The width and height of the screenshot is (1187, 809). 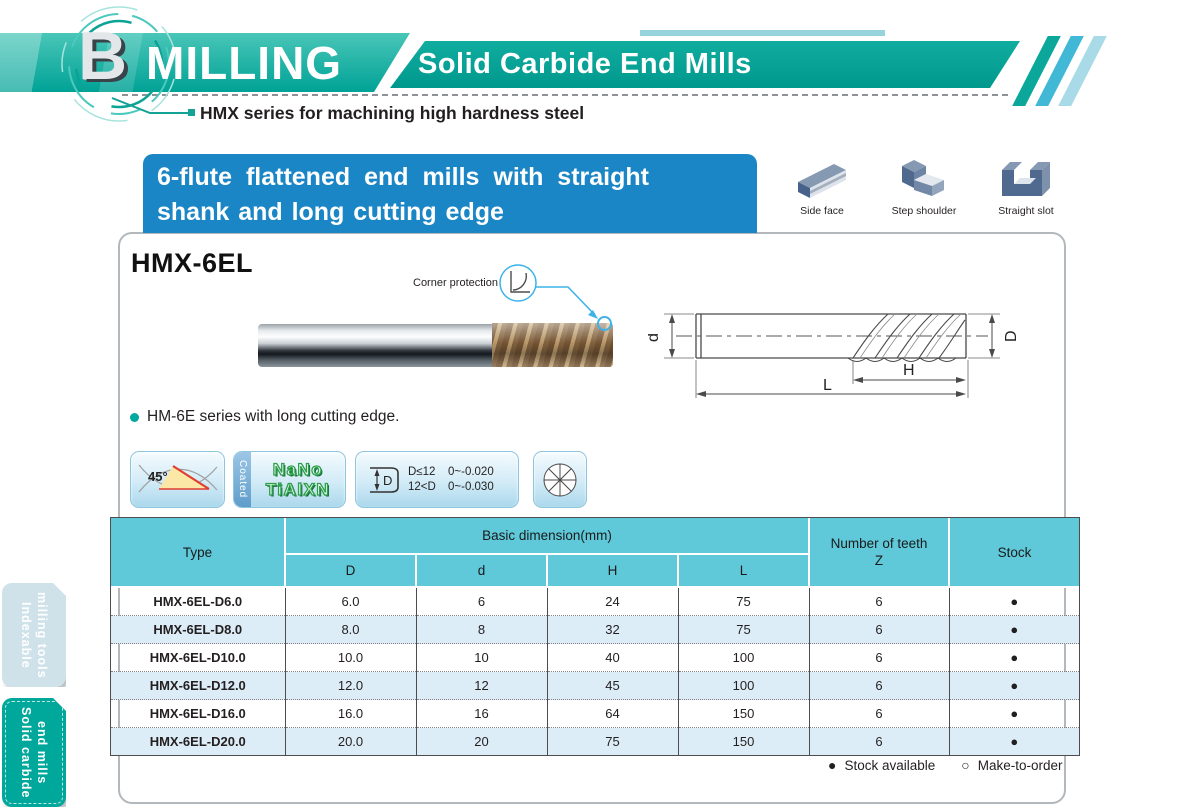 What do you see at coordinates (198, 601) in the screenshot?
I see `cell-type: HMX-6EL-D6.0` at bounding box center [198, 601].